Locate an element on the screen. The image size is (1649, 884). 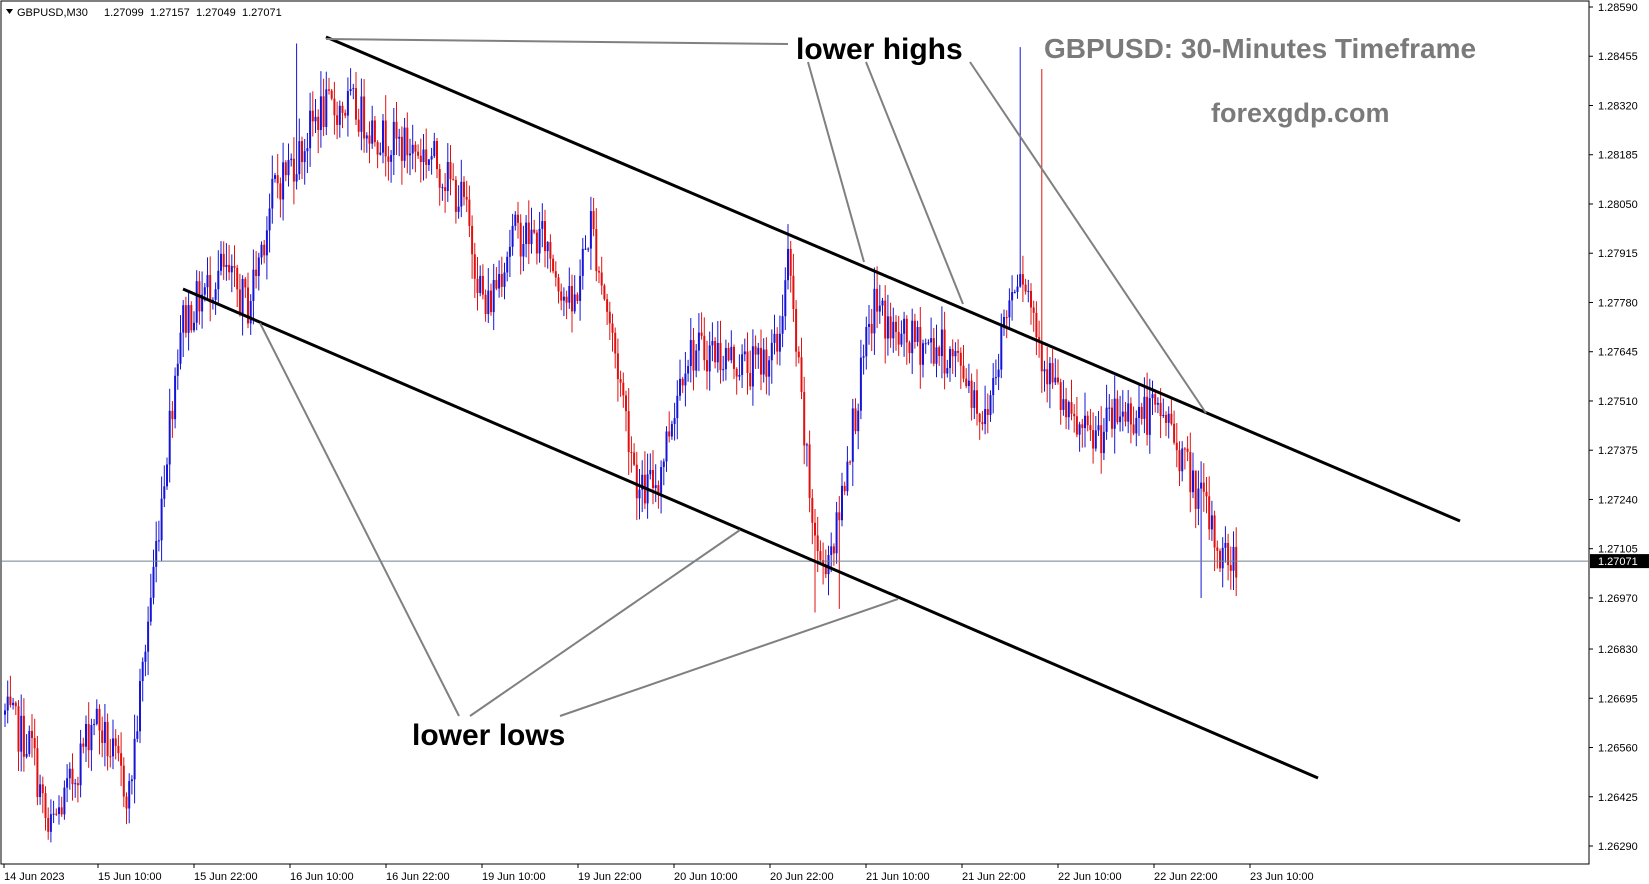
y-tick-label: 1.28590 is located at coordinates (1618, 8).